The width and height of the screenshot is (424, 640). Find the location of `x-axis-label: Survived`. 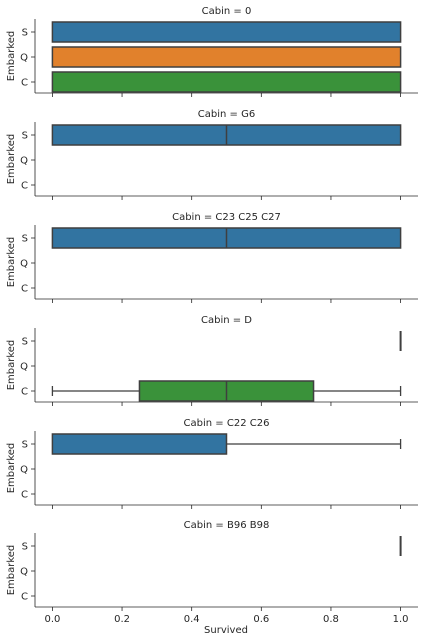

x-axis-label: Survived is located at coordinates (226, 630).